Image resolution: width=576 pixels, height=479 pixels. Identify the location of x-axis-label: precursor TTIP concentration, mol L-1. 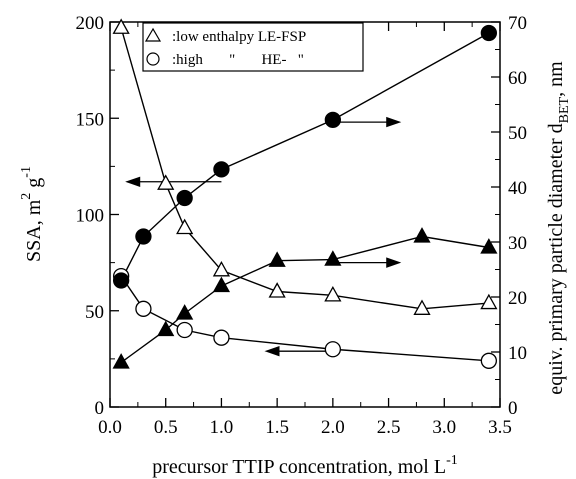
(304, 465).